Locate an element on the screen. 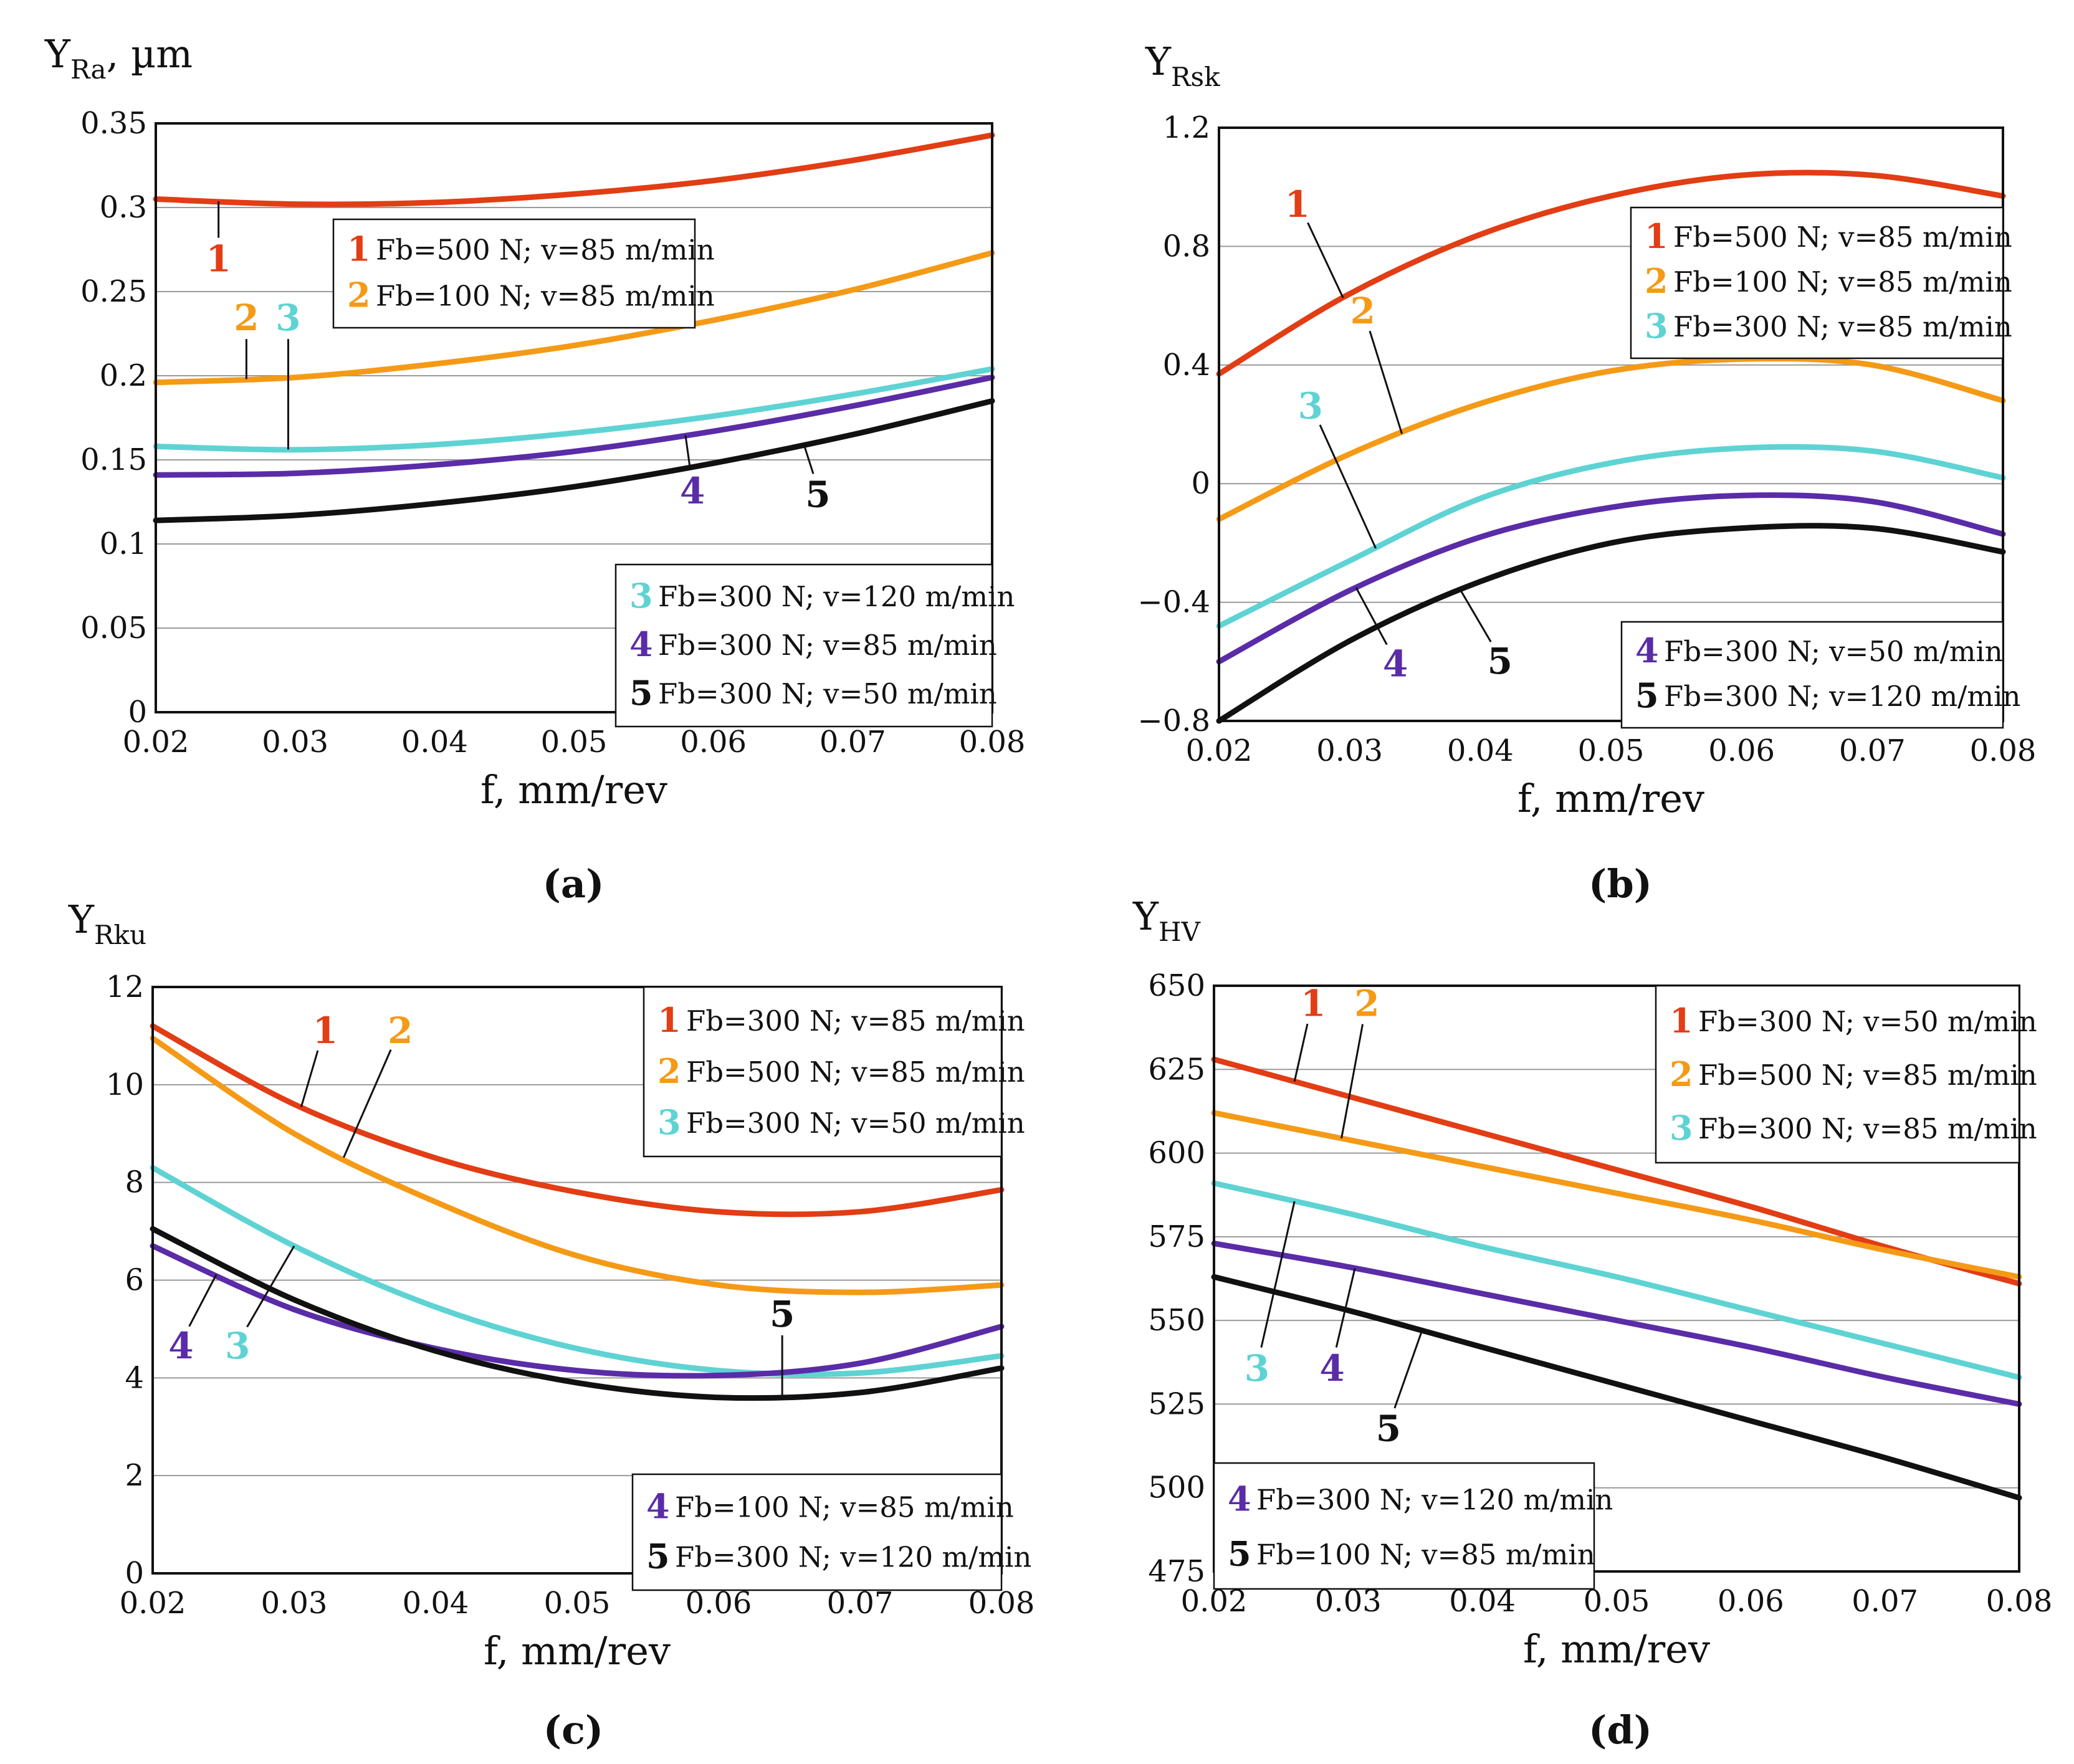 The image size is (2074, 1764). y-tick-label: 6 is located at coordinates (134, 1280).